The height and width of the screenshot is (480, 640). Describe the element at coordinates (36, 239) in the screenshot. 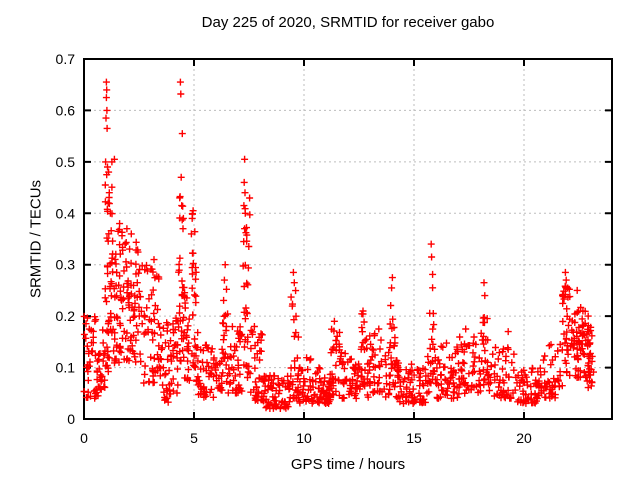

I see `y-axis-label: SRMTID / TECUs` at that location.